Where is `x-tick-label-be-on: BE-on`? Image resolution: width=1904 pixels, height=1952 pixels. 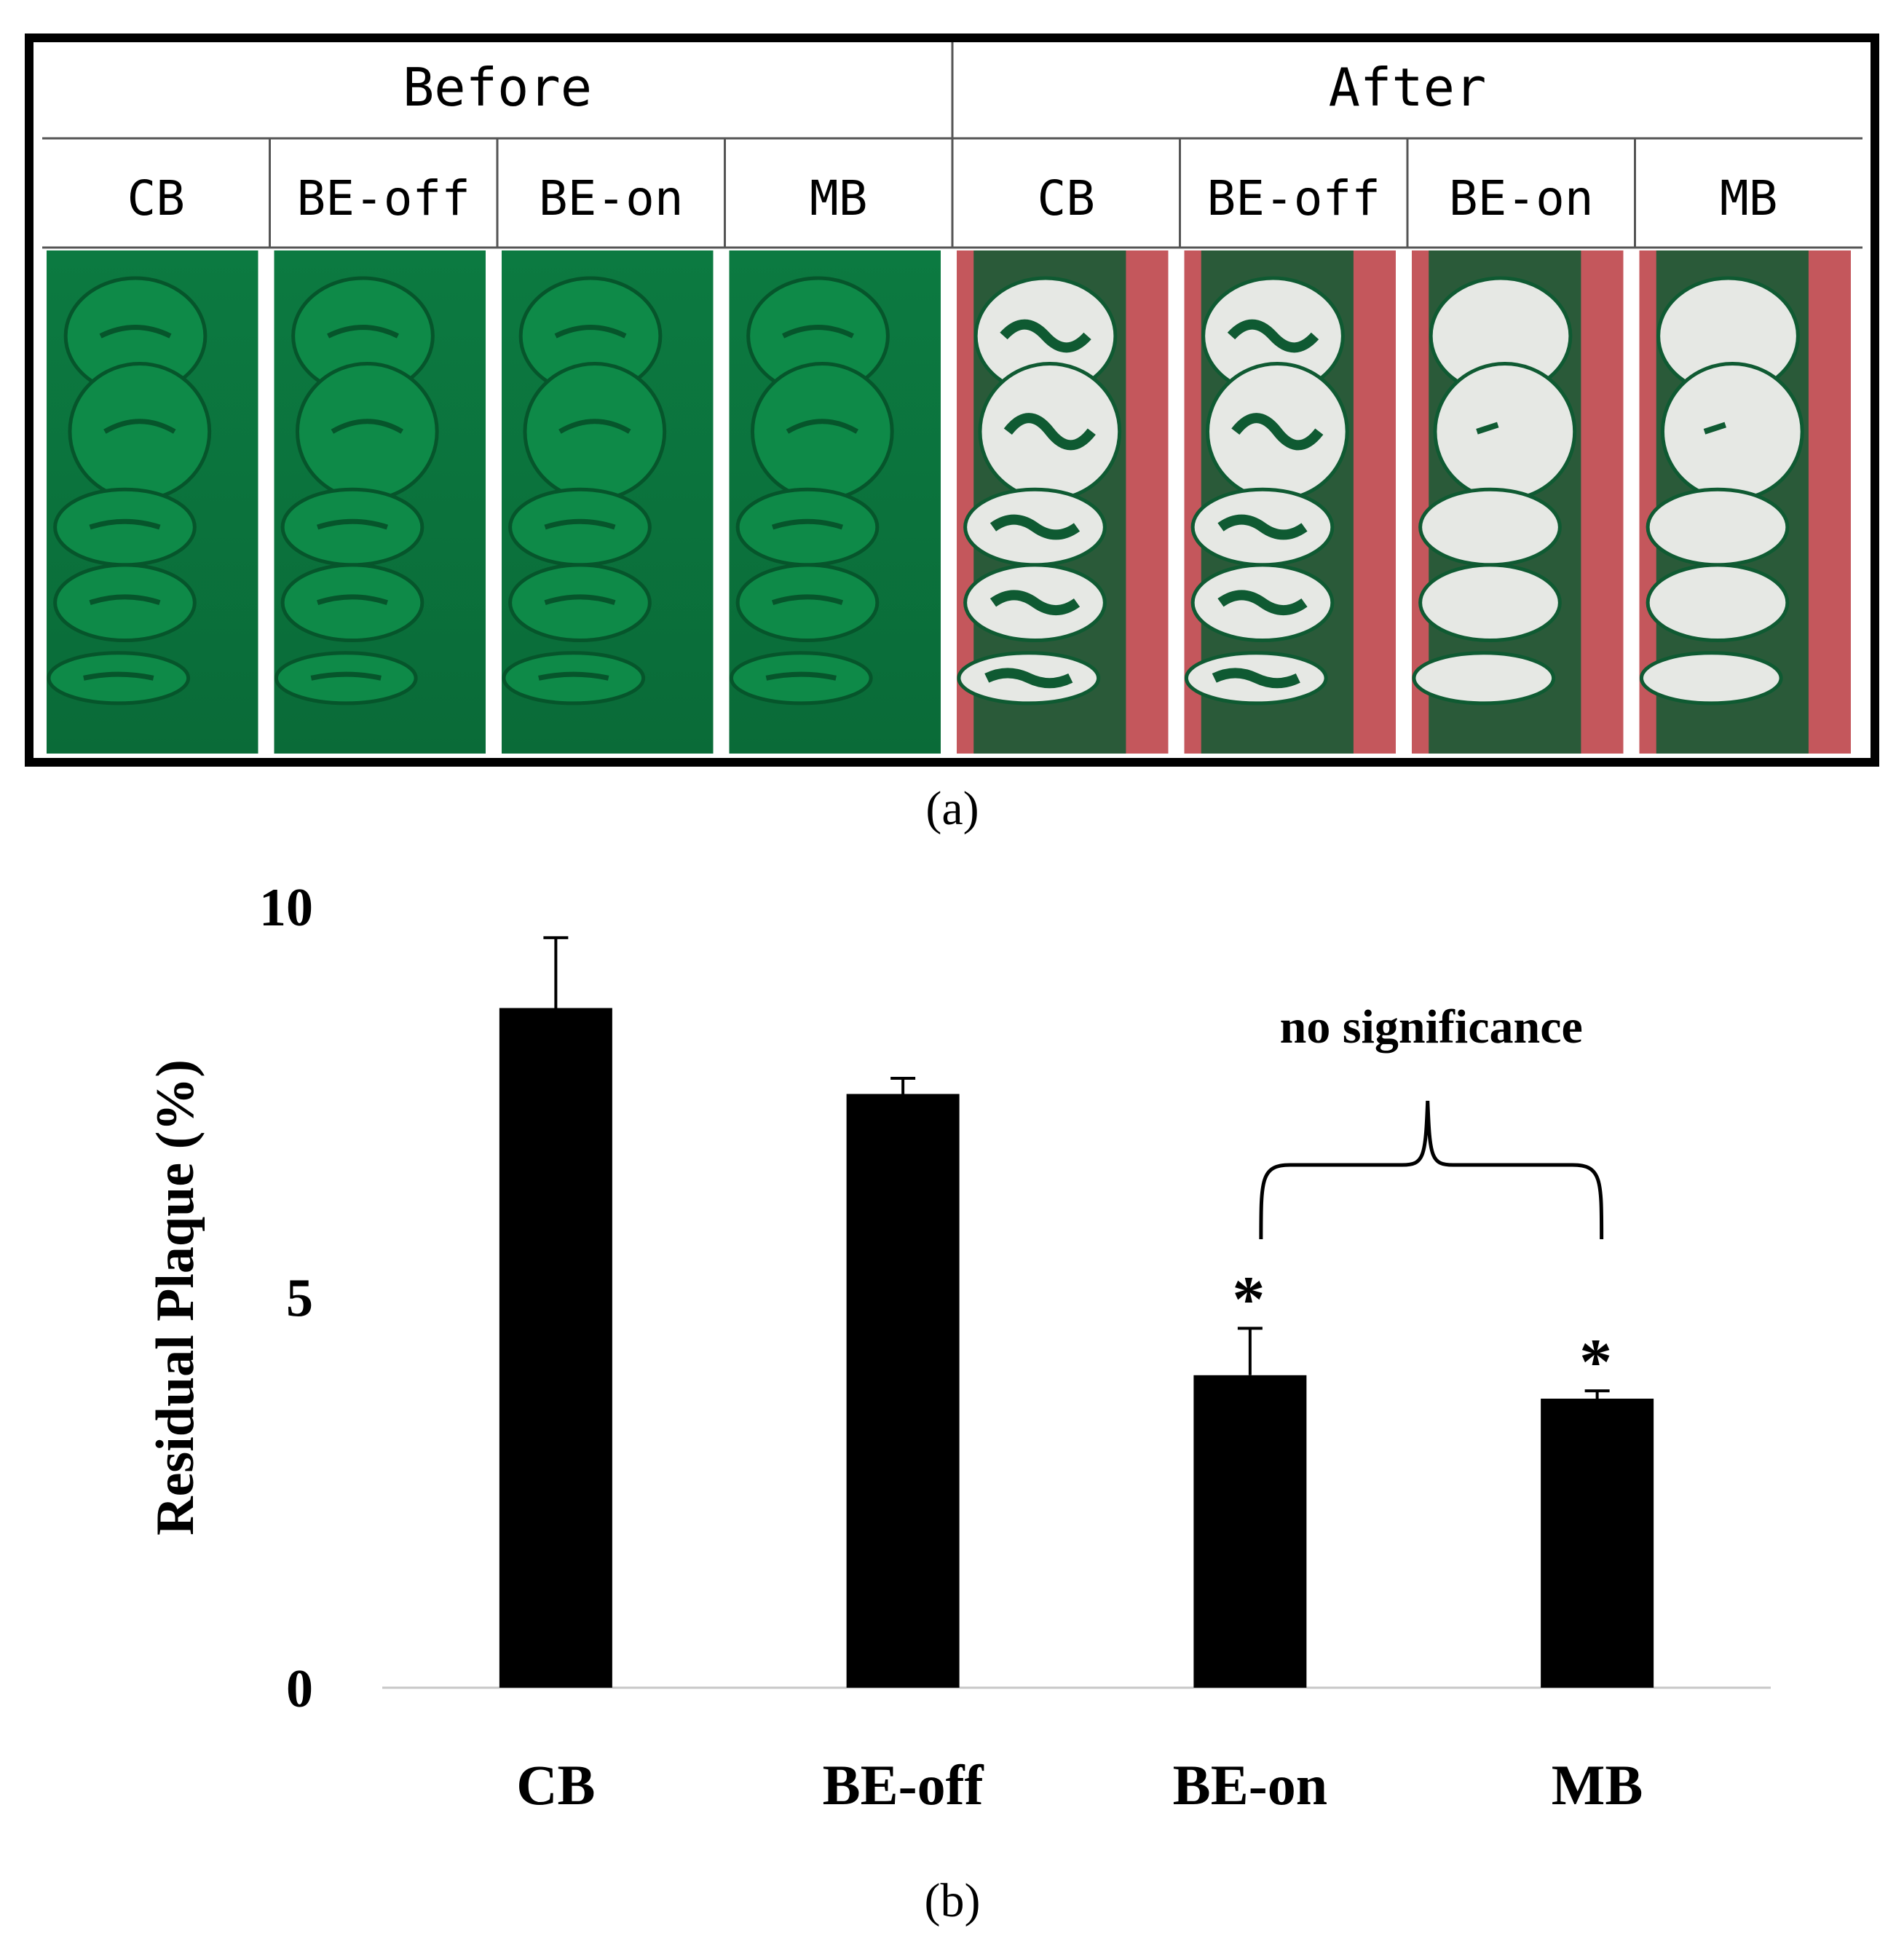
x-tick-label-be-on: BE-on is located at coordinates (1250, 1785).